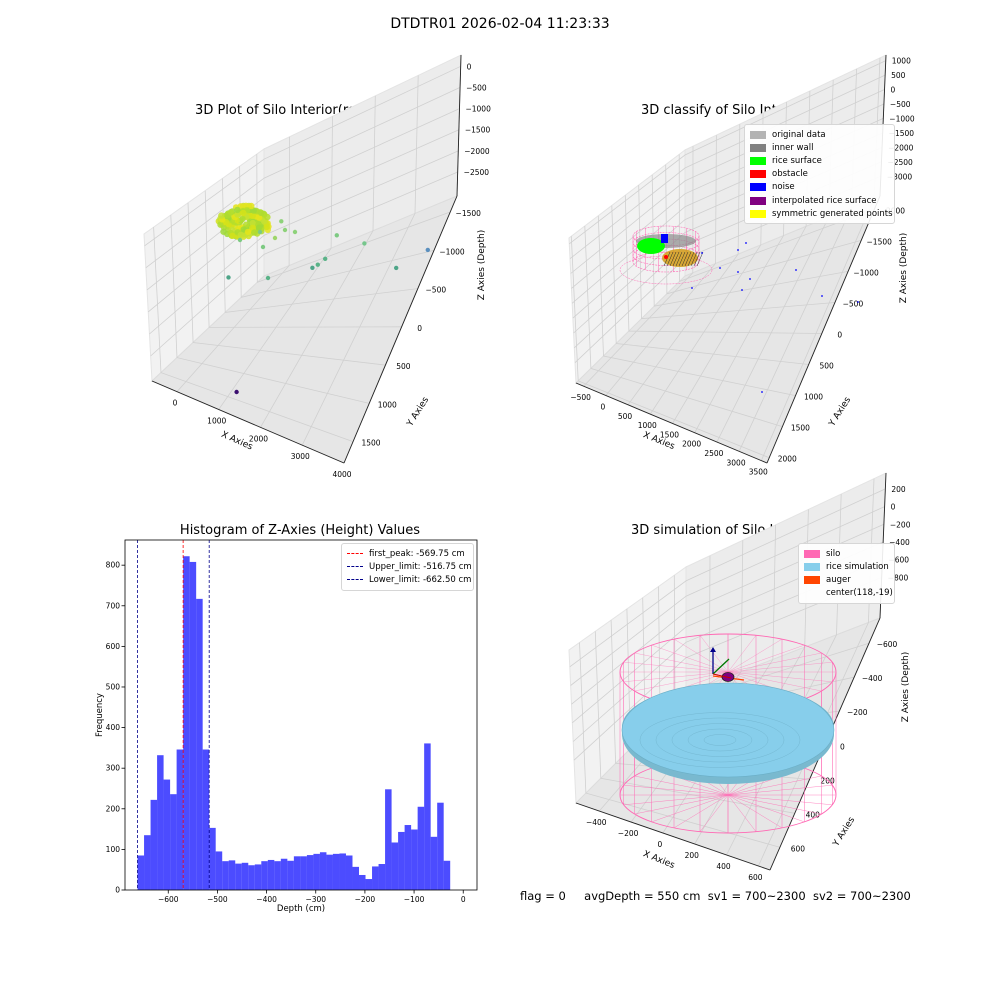 Image resolution: width=1000 pixels, height=1000 pixels. What do you see at coordinates (842, 746) in the screenshot?
I see `y-tick-label: 0` at bounding box center [842, 746].